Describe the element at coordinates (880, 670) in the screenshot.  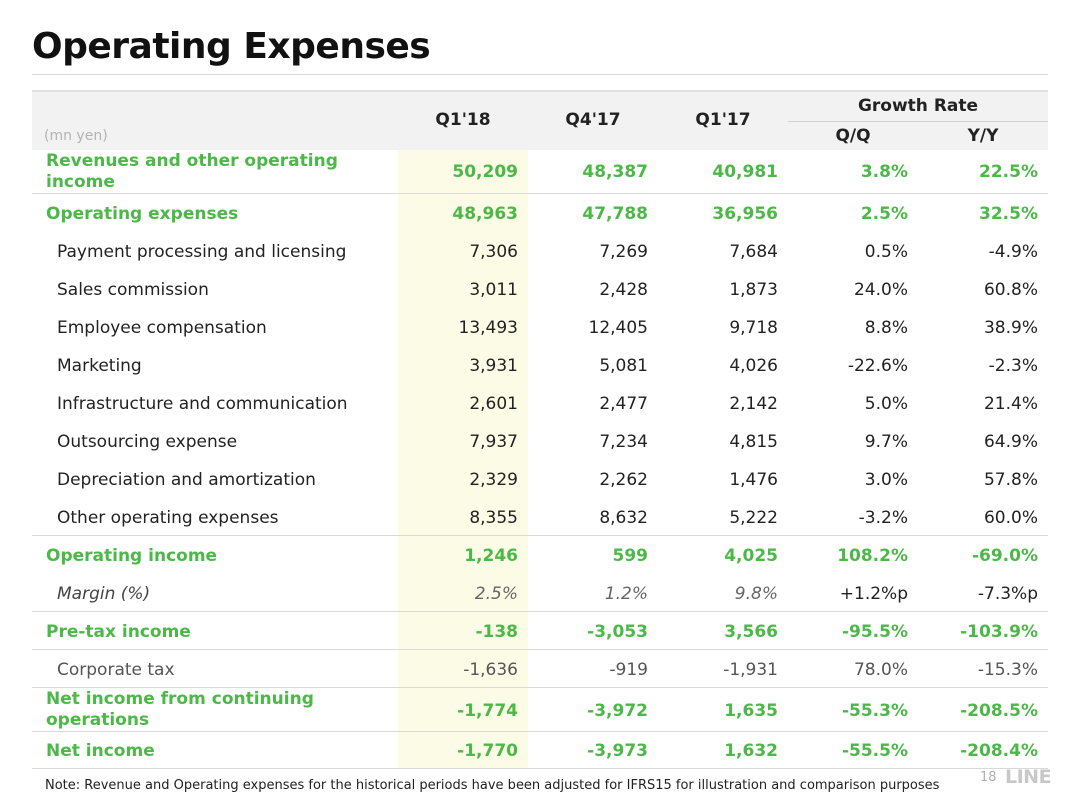
I see `cell-qq: 78.0%` at that location.